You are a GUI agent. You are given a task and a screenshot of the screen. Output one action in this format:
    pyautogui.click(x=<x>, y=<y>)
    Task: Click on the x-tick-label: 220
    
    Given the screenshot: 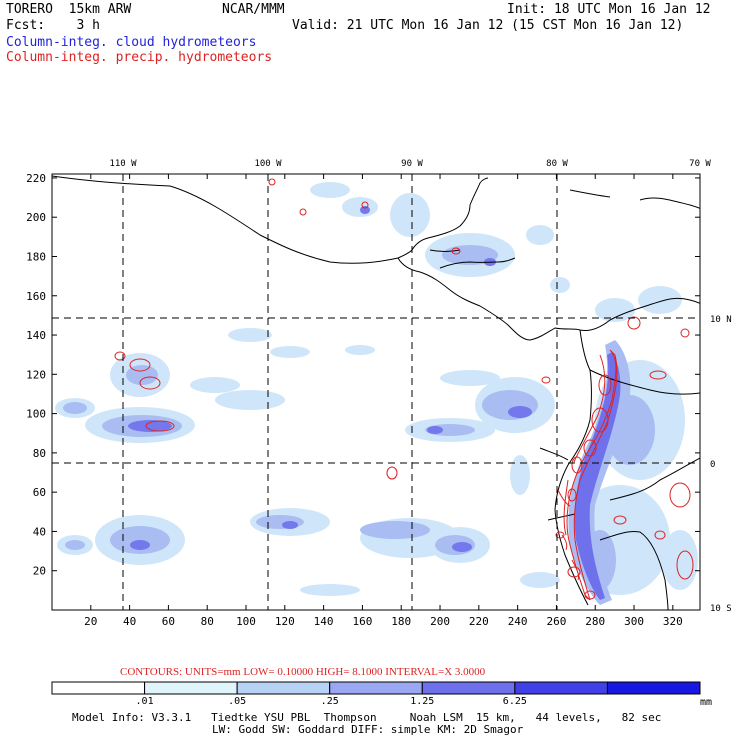 What is the action you would take?
    pyautogui.click(x=479, y=621)
    